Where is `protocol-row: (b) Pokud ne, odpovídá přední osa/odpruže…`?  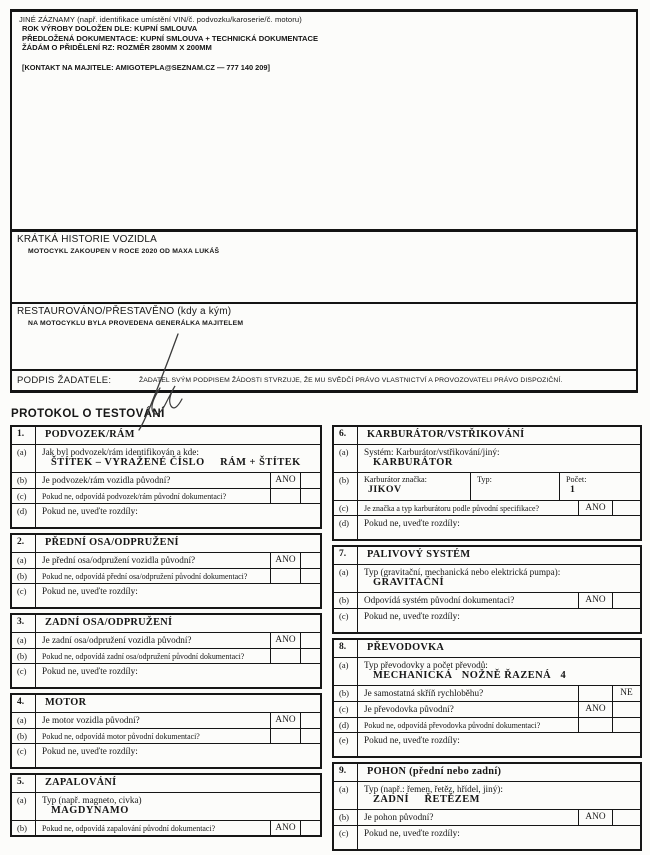 protocol-row: (b) Pokud ne, odpovídá přední osa/odpruže… is located at coordinates (166, 575).